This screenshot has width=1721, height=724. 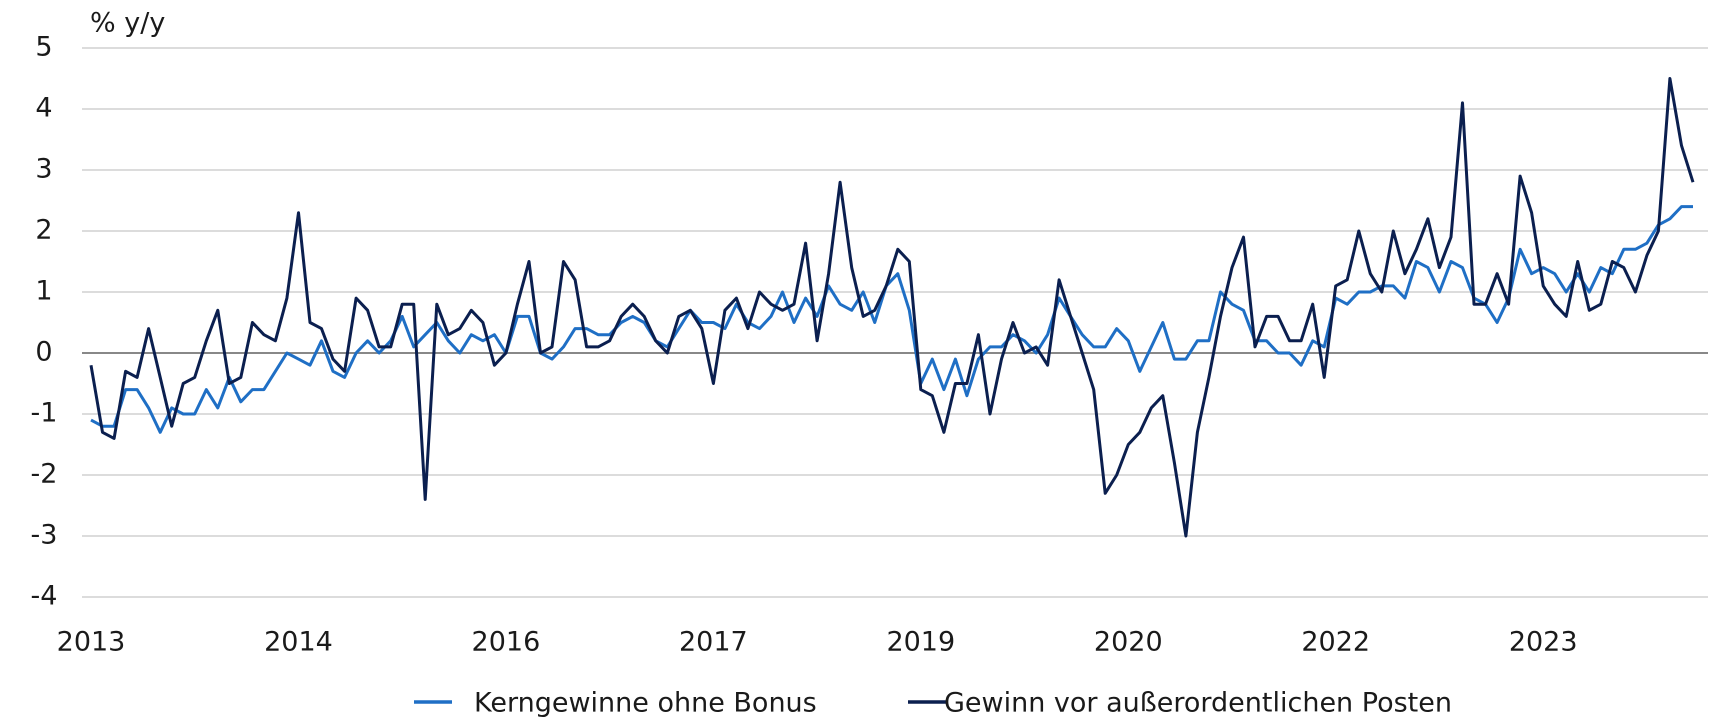 What do you see at coordinates (44, 474) in the screenshot?
I see `y-tick-label: -2` at bounding box center [44, 474].